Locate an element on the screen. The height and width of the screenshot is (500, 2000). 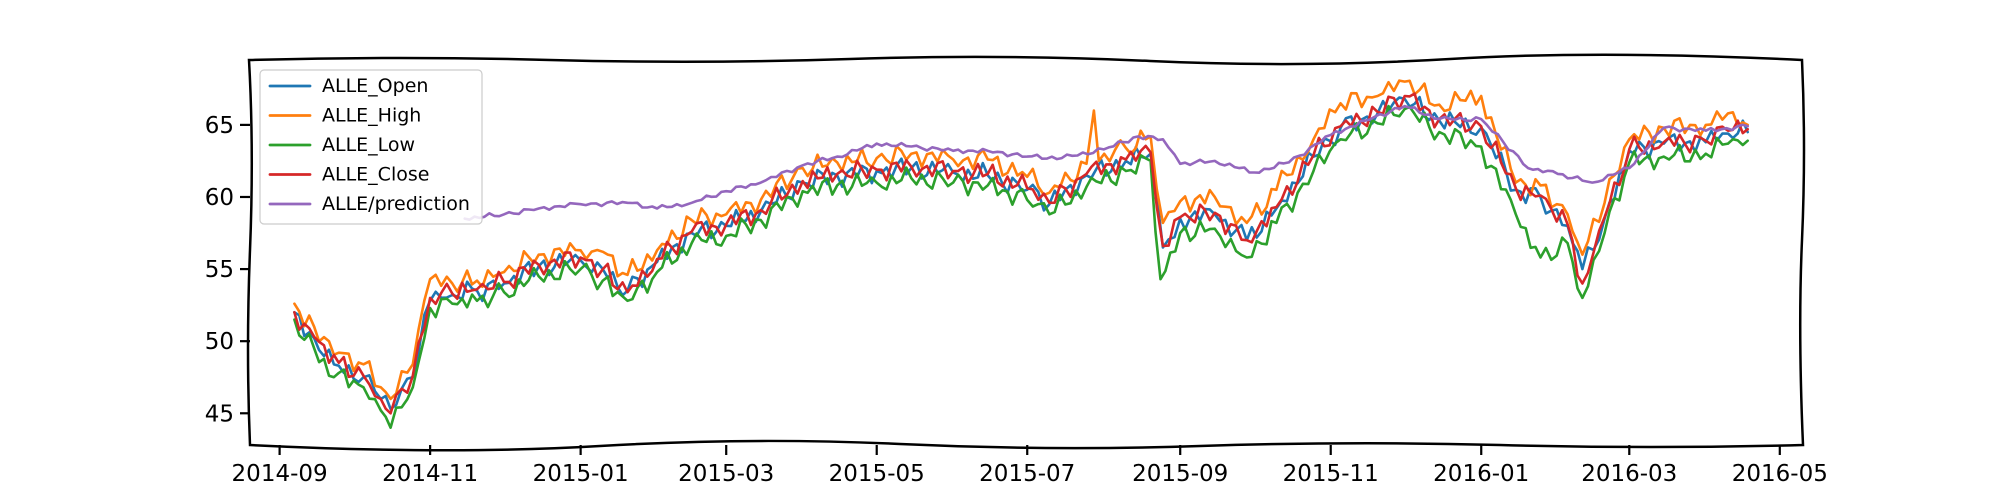
y-tick-label: 60 is located at coordinates (219, 198).